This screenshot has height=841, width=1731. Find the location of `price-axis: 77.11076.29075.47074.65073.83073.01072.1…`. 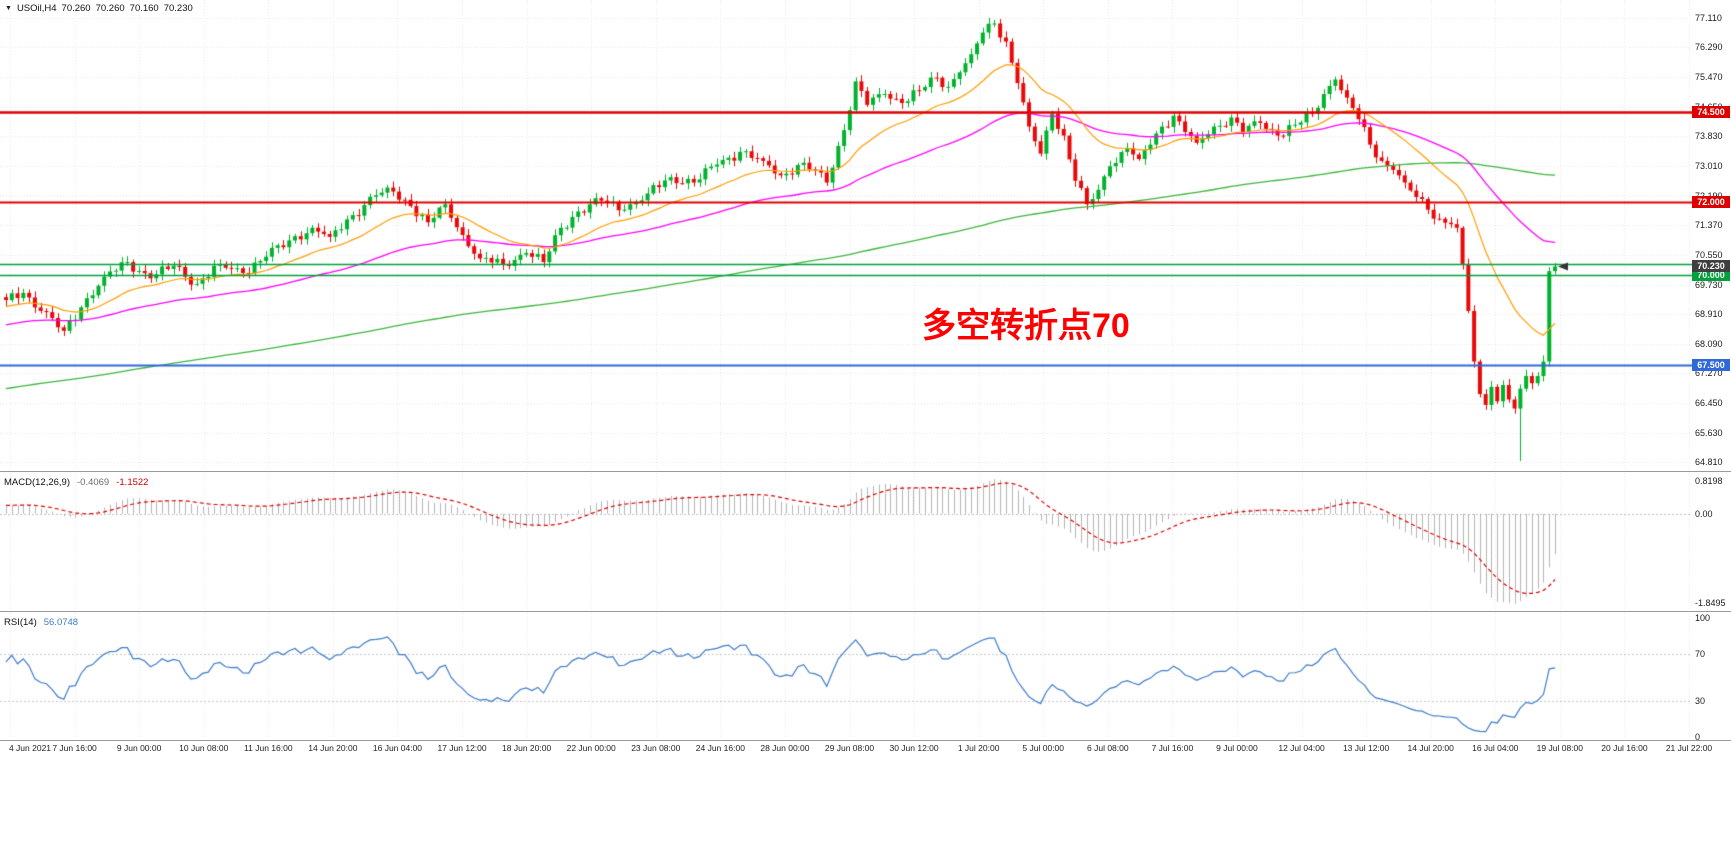

price-axis: 77.11076.29075.47074.65073.83073.01072.1… is located at coordinates (1711, 235).